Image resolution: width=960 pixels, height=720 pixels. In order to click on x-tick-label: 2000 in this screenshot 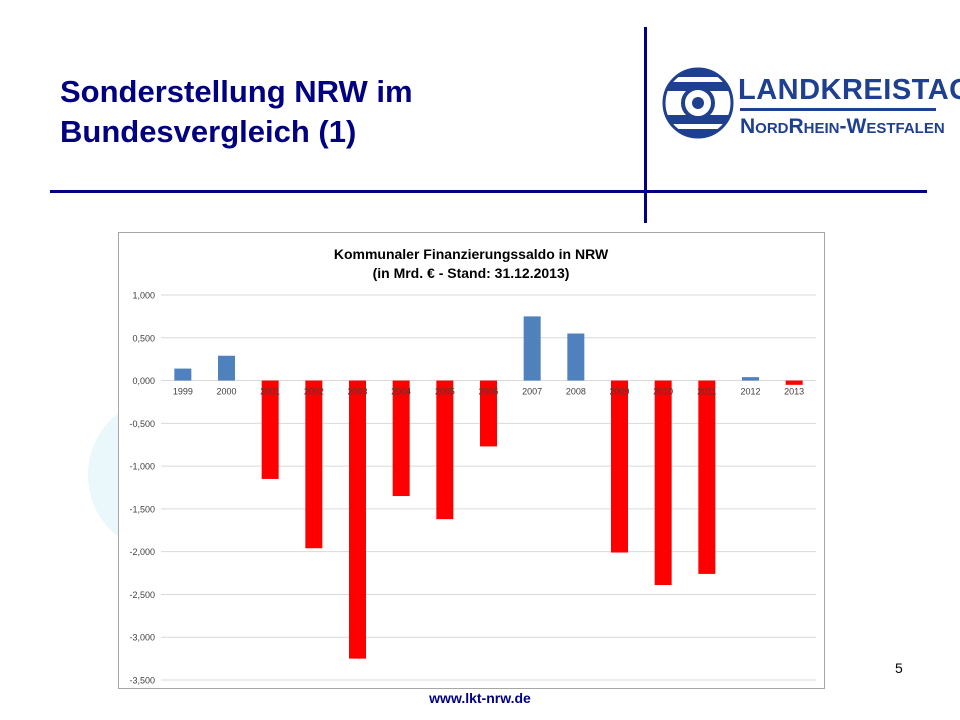, I will do `click(226, 392)`.